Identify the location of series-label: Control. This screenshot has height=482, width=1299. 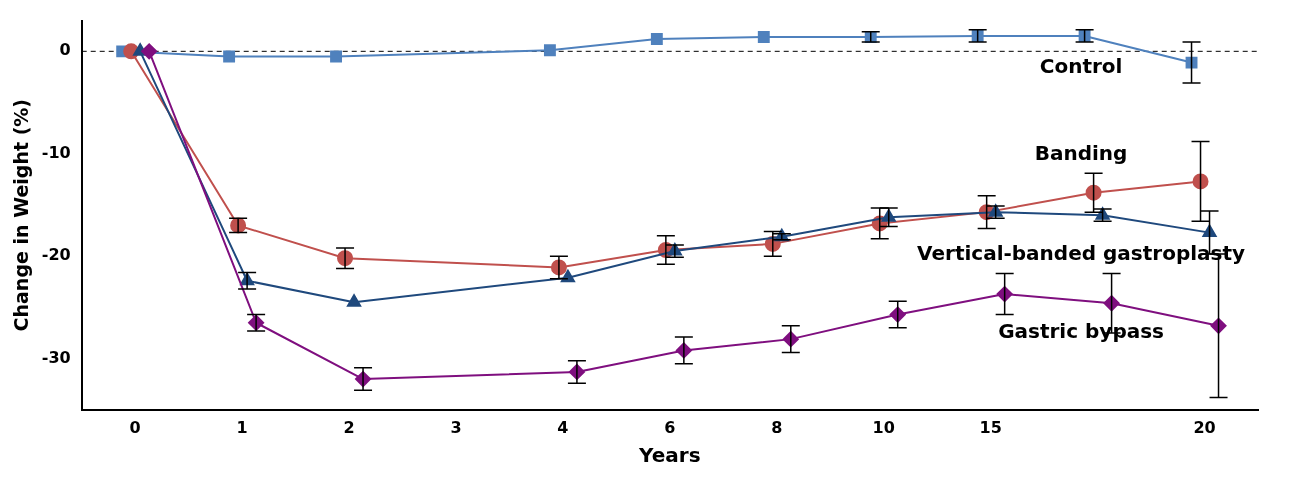
(1081, 66).